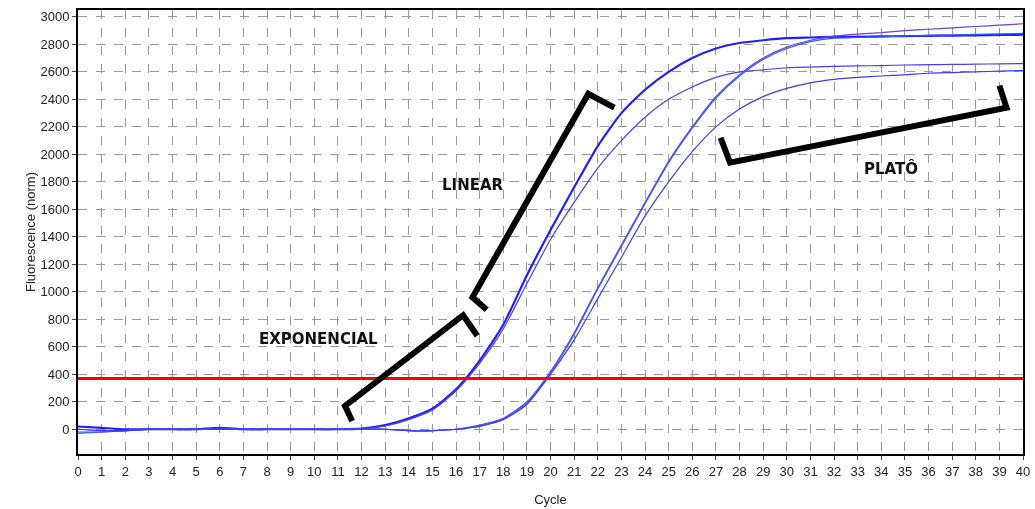 Image resolution: width=1035 pixels, height=509 pixels. Describe the element at coordinates (834, 471) in the screenshot. I see `x-tick-label: 32` at that location.